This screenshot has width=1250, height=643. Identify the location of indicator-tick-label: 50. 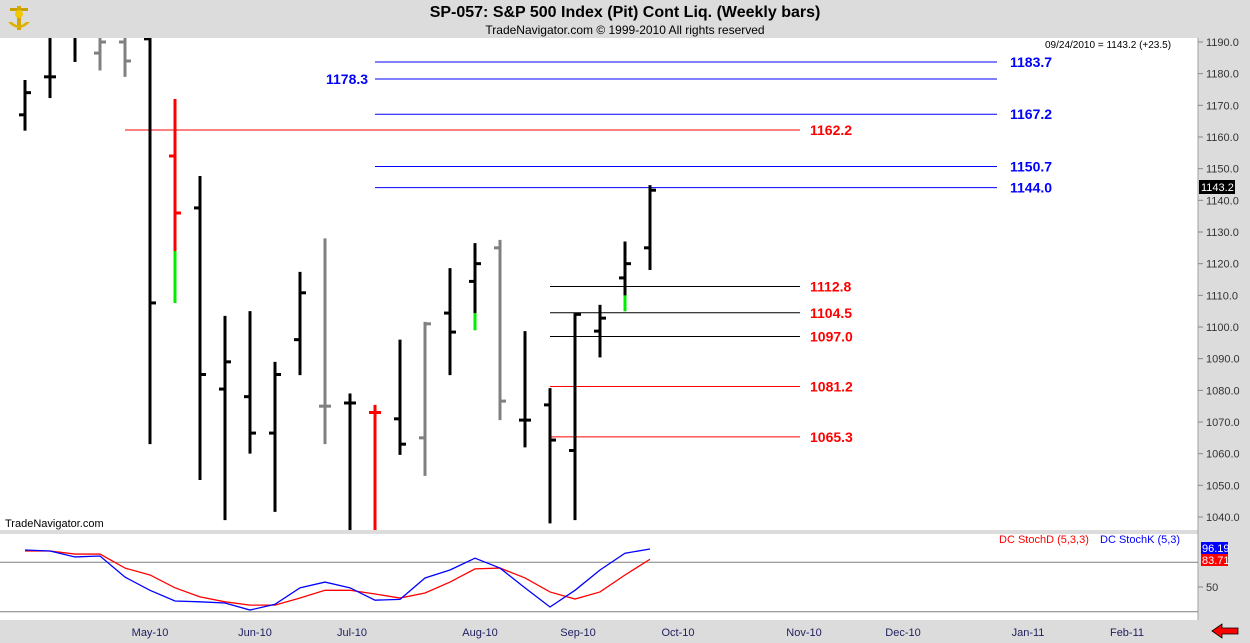
(1212, 588).